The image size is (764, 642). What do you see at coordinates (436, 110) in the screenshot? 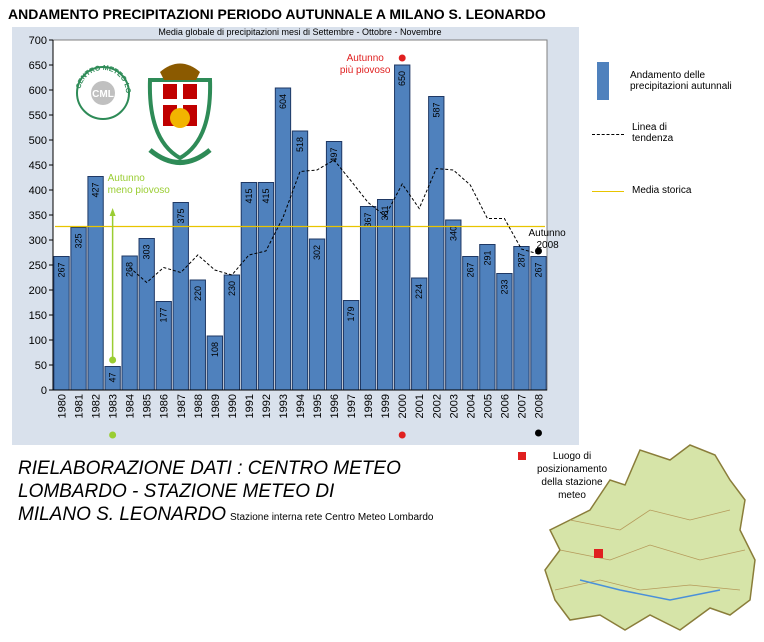
I see `bar-value-label: 587` at bounding box center [436, 110].